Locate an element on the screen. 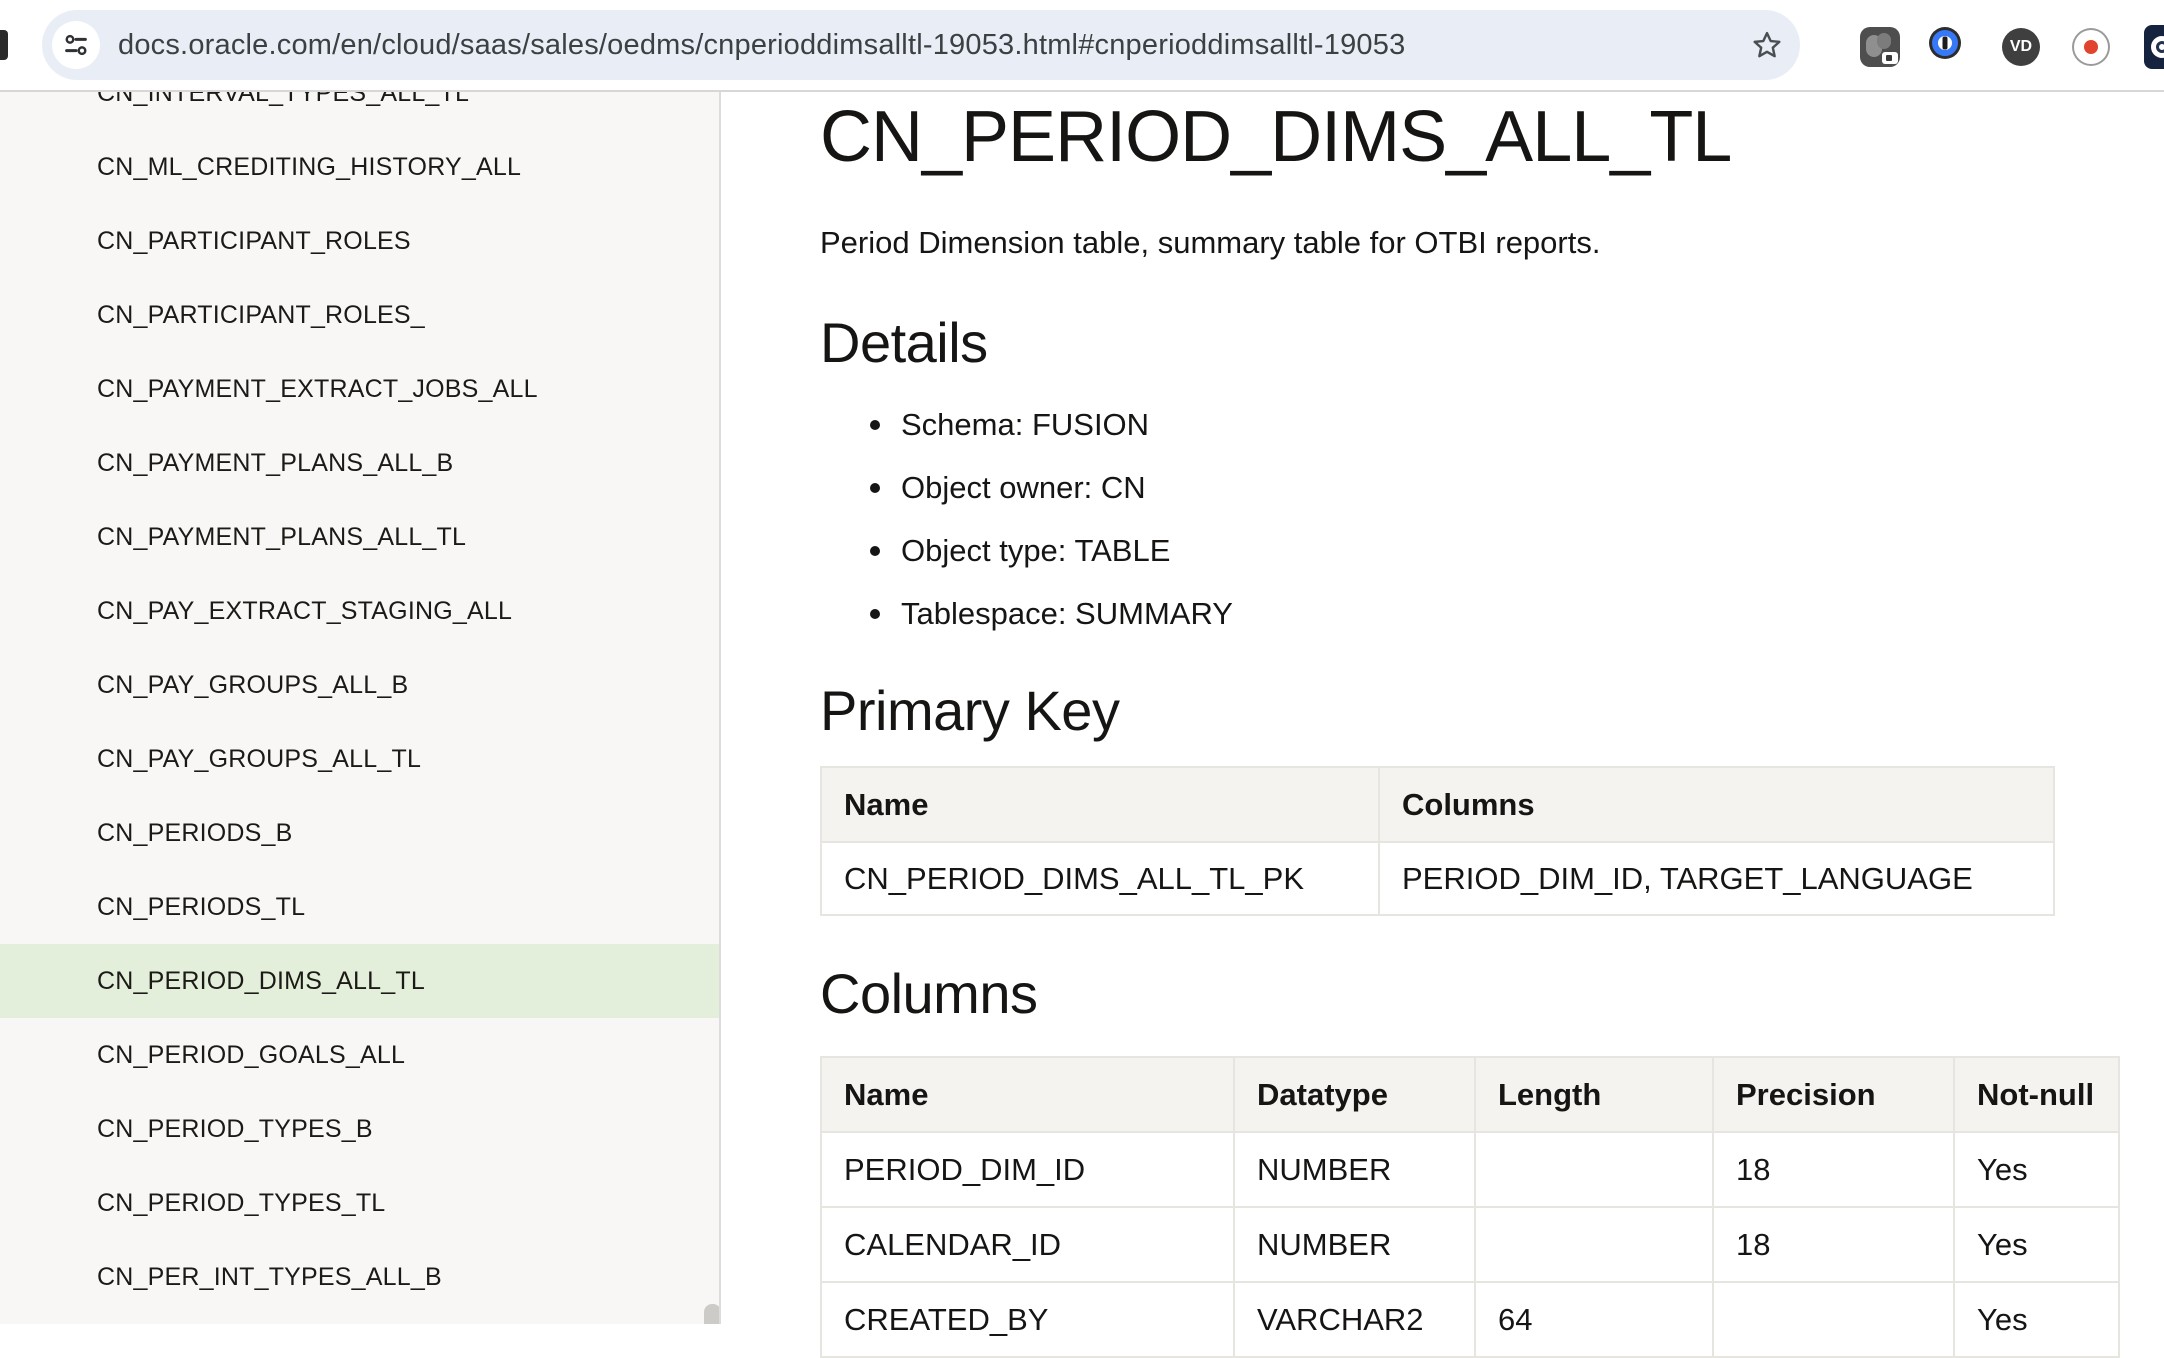 Image resolution: width=2164 pixels, height=1358 pixels. detail-item: Tablespace: SUMMARY is located at coordinates (1026, 613).